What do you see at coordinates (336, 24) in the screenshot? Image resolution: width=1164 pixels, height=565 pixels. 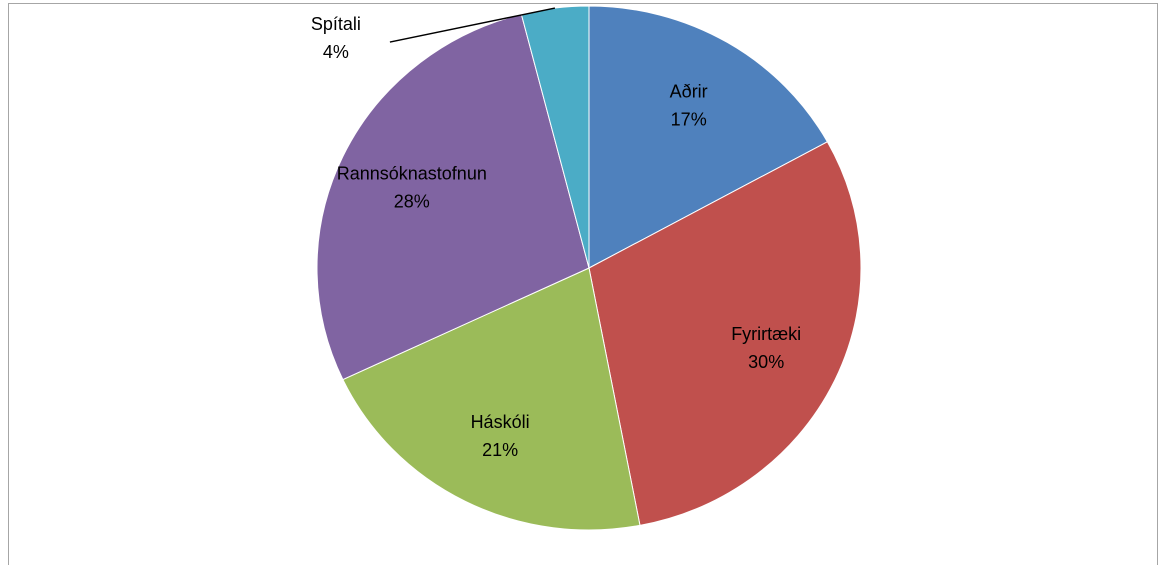 I see `slice-label: Spítali` at bounding box center [336, 24].